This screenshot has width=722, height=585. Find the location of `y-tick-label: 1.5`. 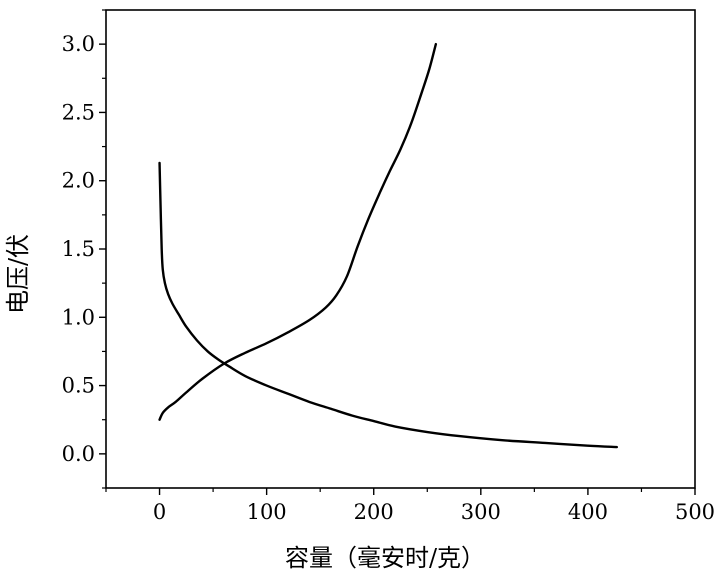

y-tick-label: 1.5 is located at coordinates (78, 249).